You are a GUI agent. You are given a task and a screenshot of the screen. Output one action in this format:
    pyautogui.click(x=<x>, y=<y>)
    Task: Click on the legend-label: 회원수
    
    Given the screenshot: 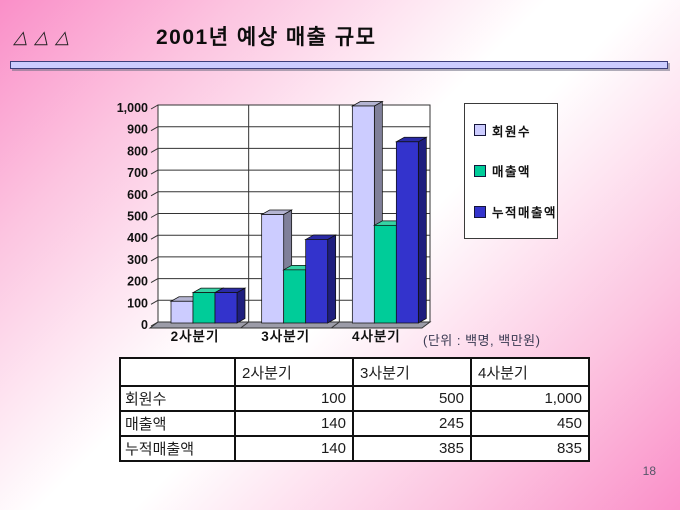 What is the action you would take?
    pyautogui.click(x=512, y=131)
    